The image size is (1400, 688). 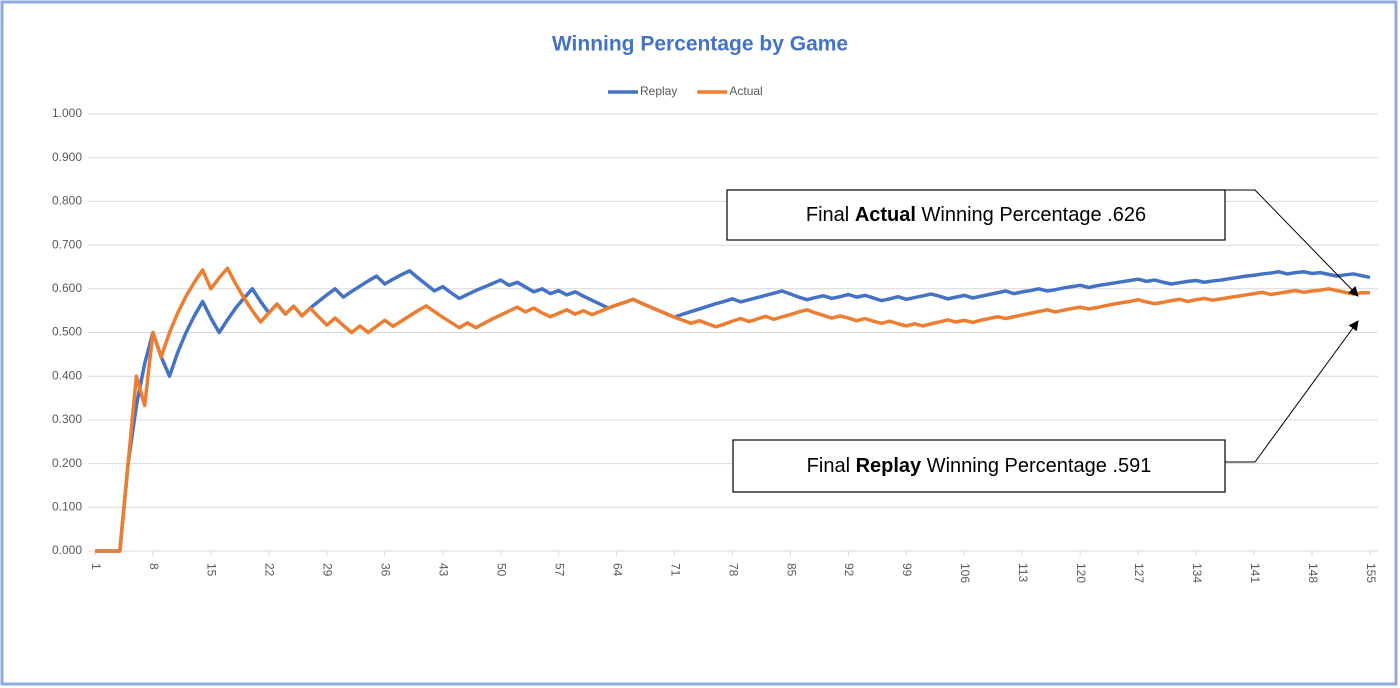 What do you see at coordinates (67, 201) in the screenshot?
I see `y-tick-label: 0.800` at bounding box center [67, 201].